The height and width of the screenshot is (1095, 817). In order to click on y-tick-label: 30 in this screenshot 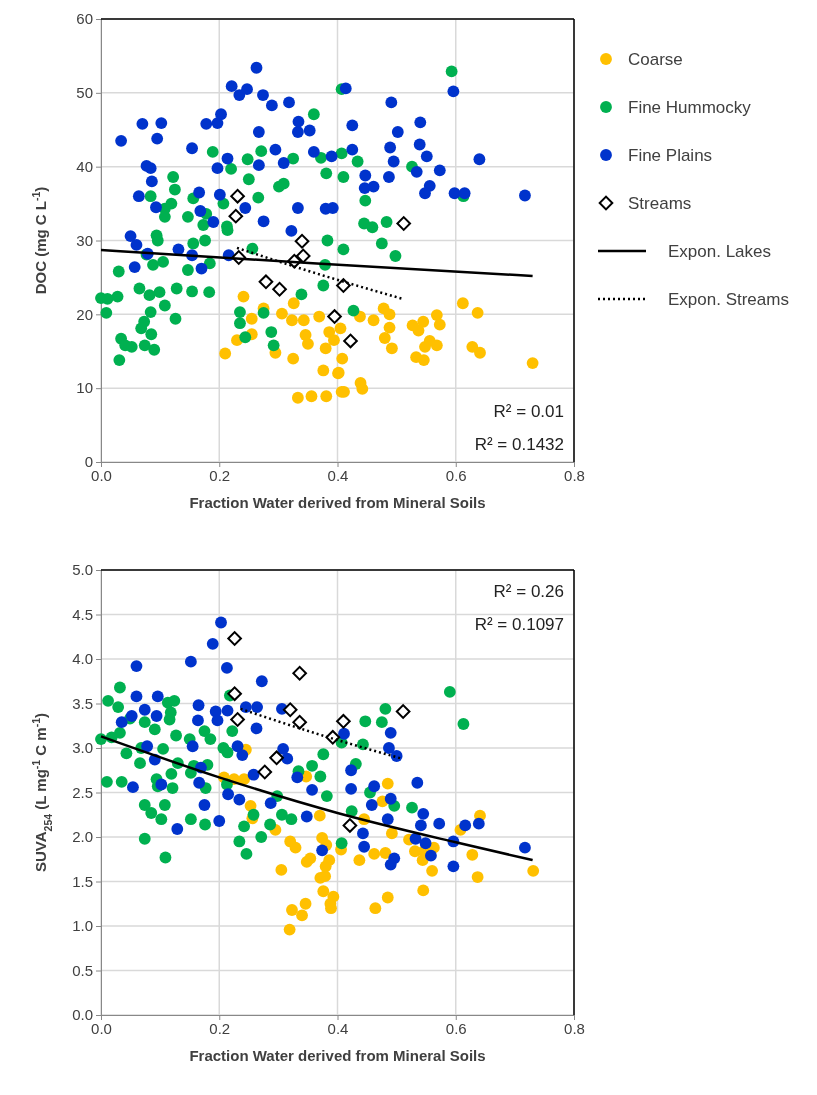, I will do `click(84, 240)`.